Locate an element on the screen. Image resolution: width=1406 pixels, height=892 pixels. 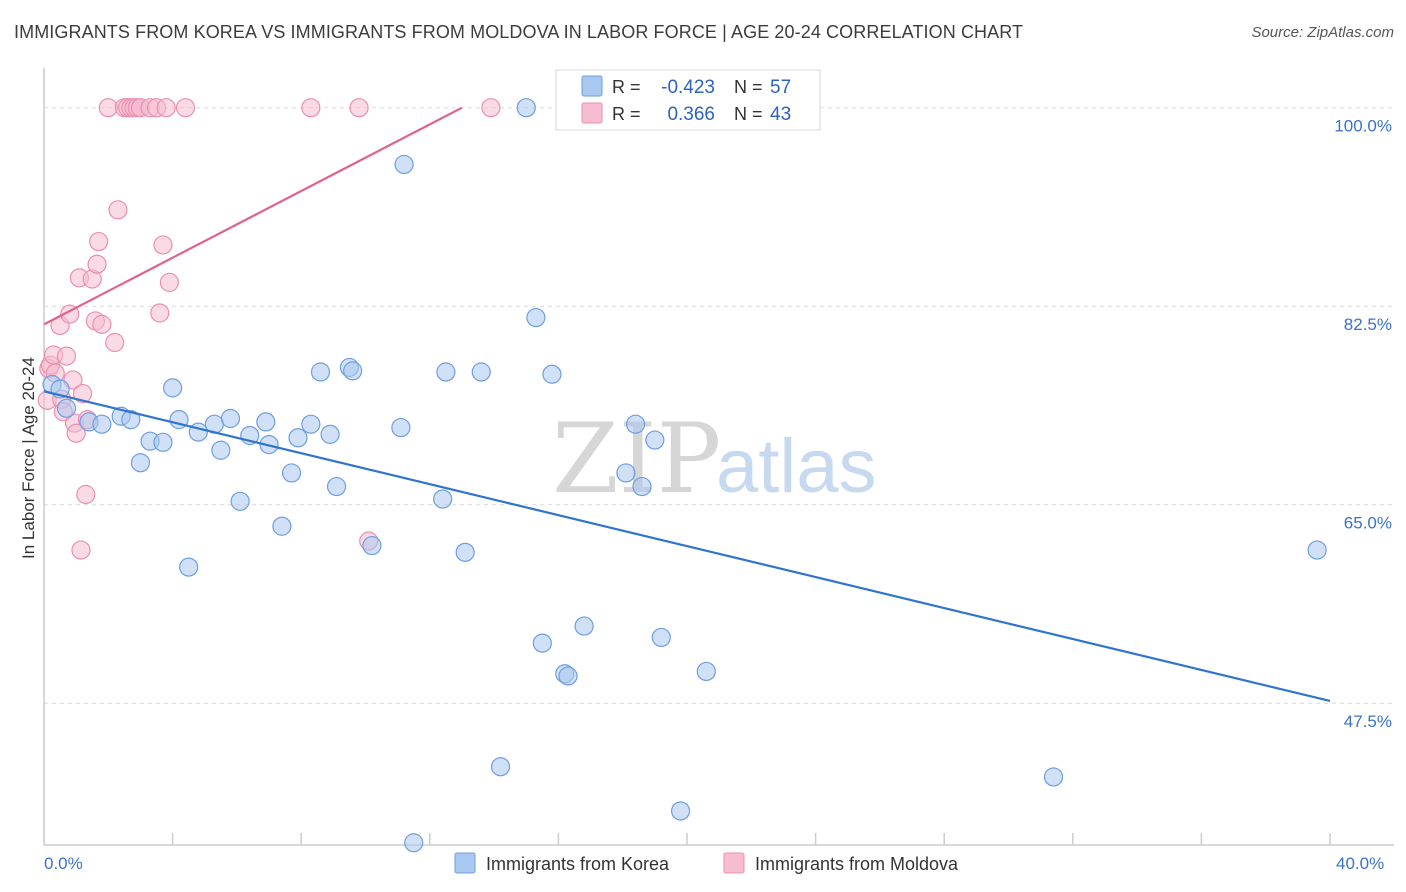
x-tick-label-min: 0.0% is located at coordinates (63, 863).